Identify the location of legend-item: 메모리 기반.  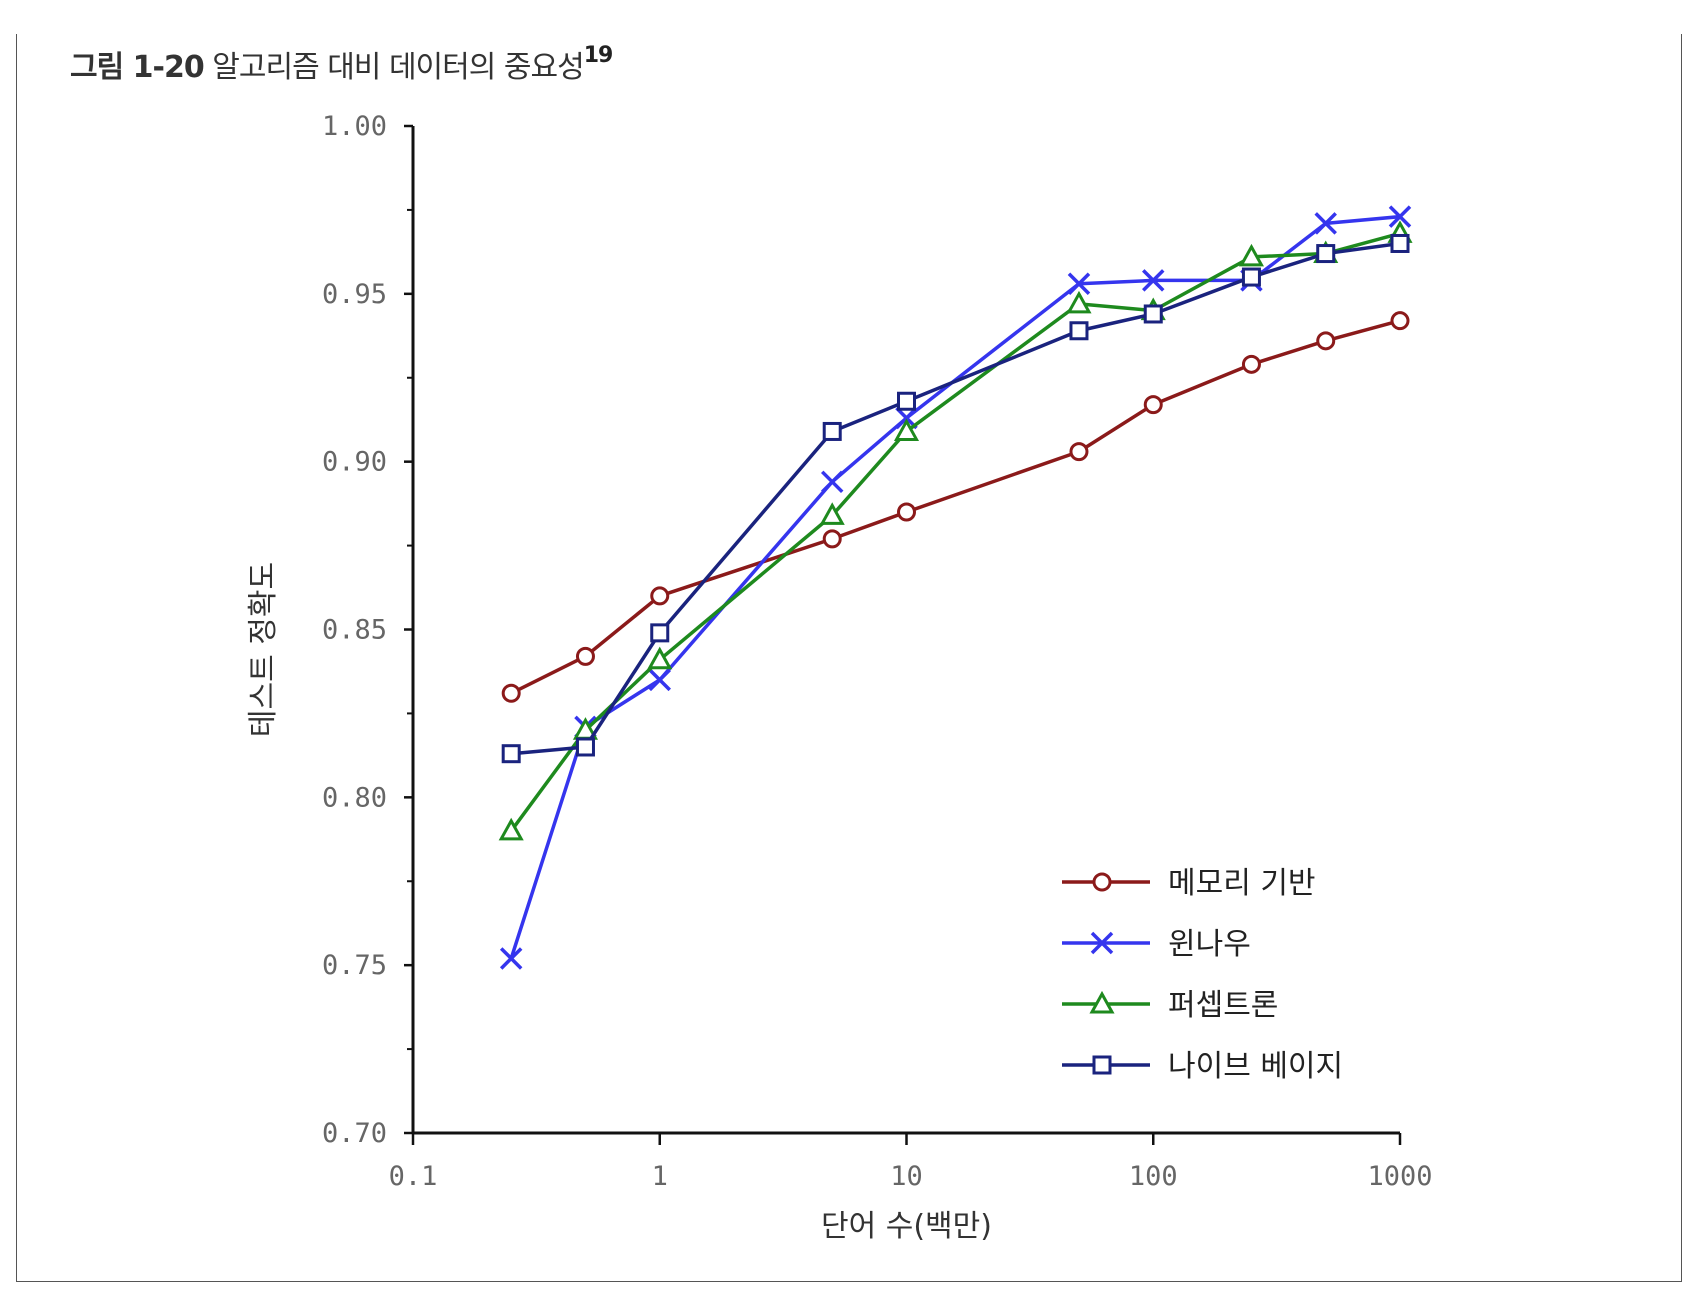
(1189, 883).